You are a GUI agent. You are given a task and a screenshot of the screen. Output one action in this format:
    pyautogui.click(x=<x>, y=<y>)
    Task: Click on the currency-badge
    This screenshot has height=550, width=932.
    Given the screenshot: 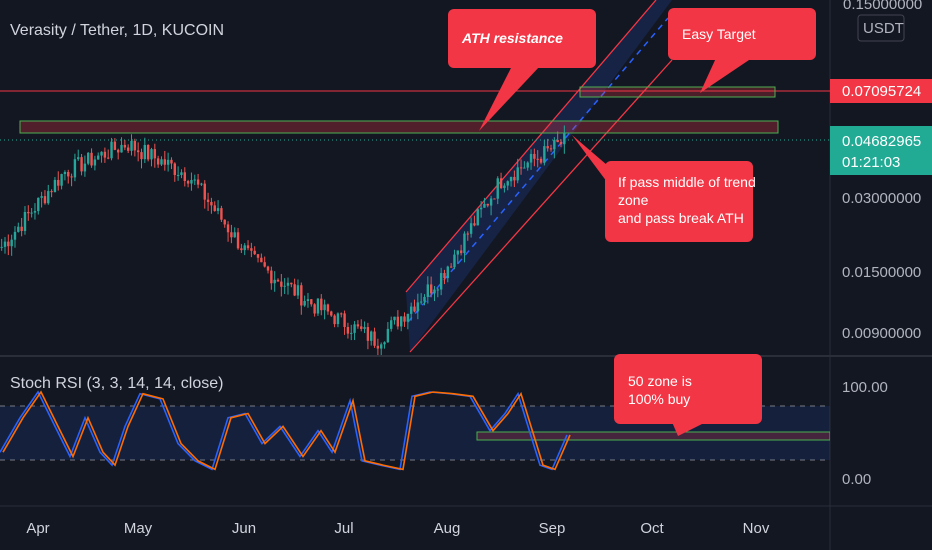 What is the action you would take?
    pyautogui.click(x=881, y=28)
    